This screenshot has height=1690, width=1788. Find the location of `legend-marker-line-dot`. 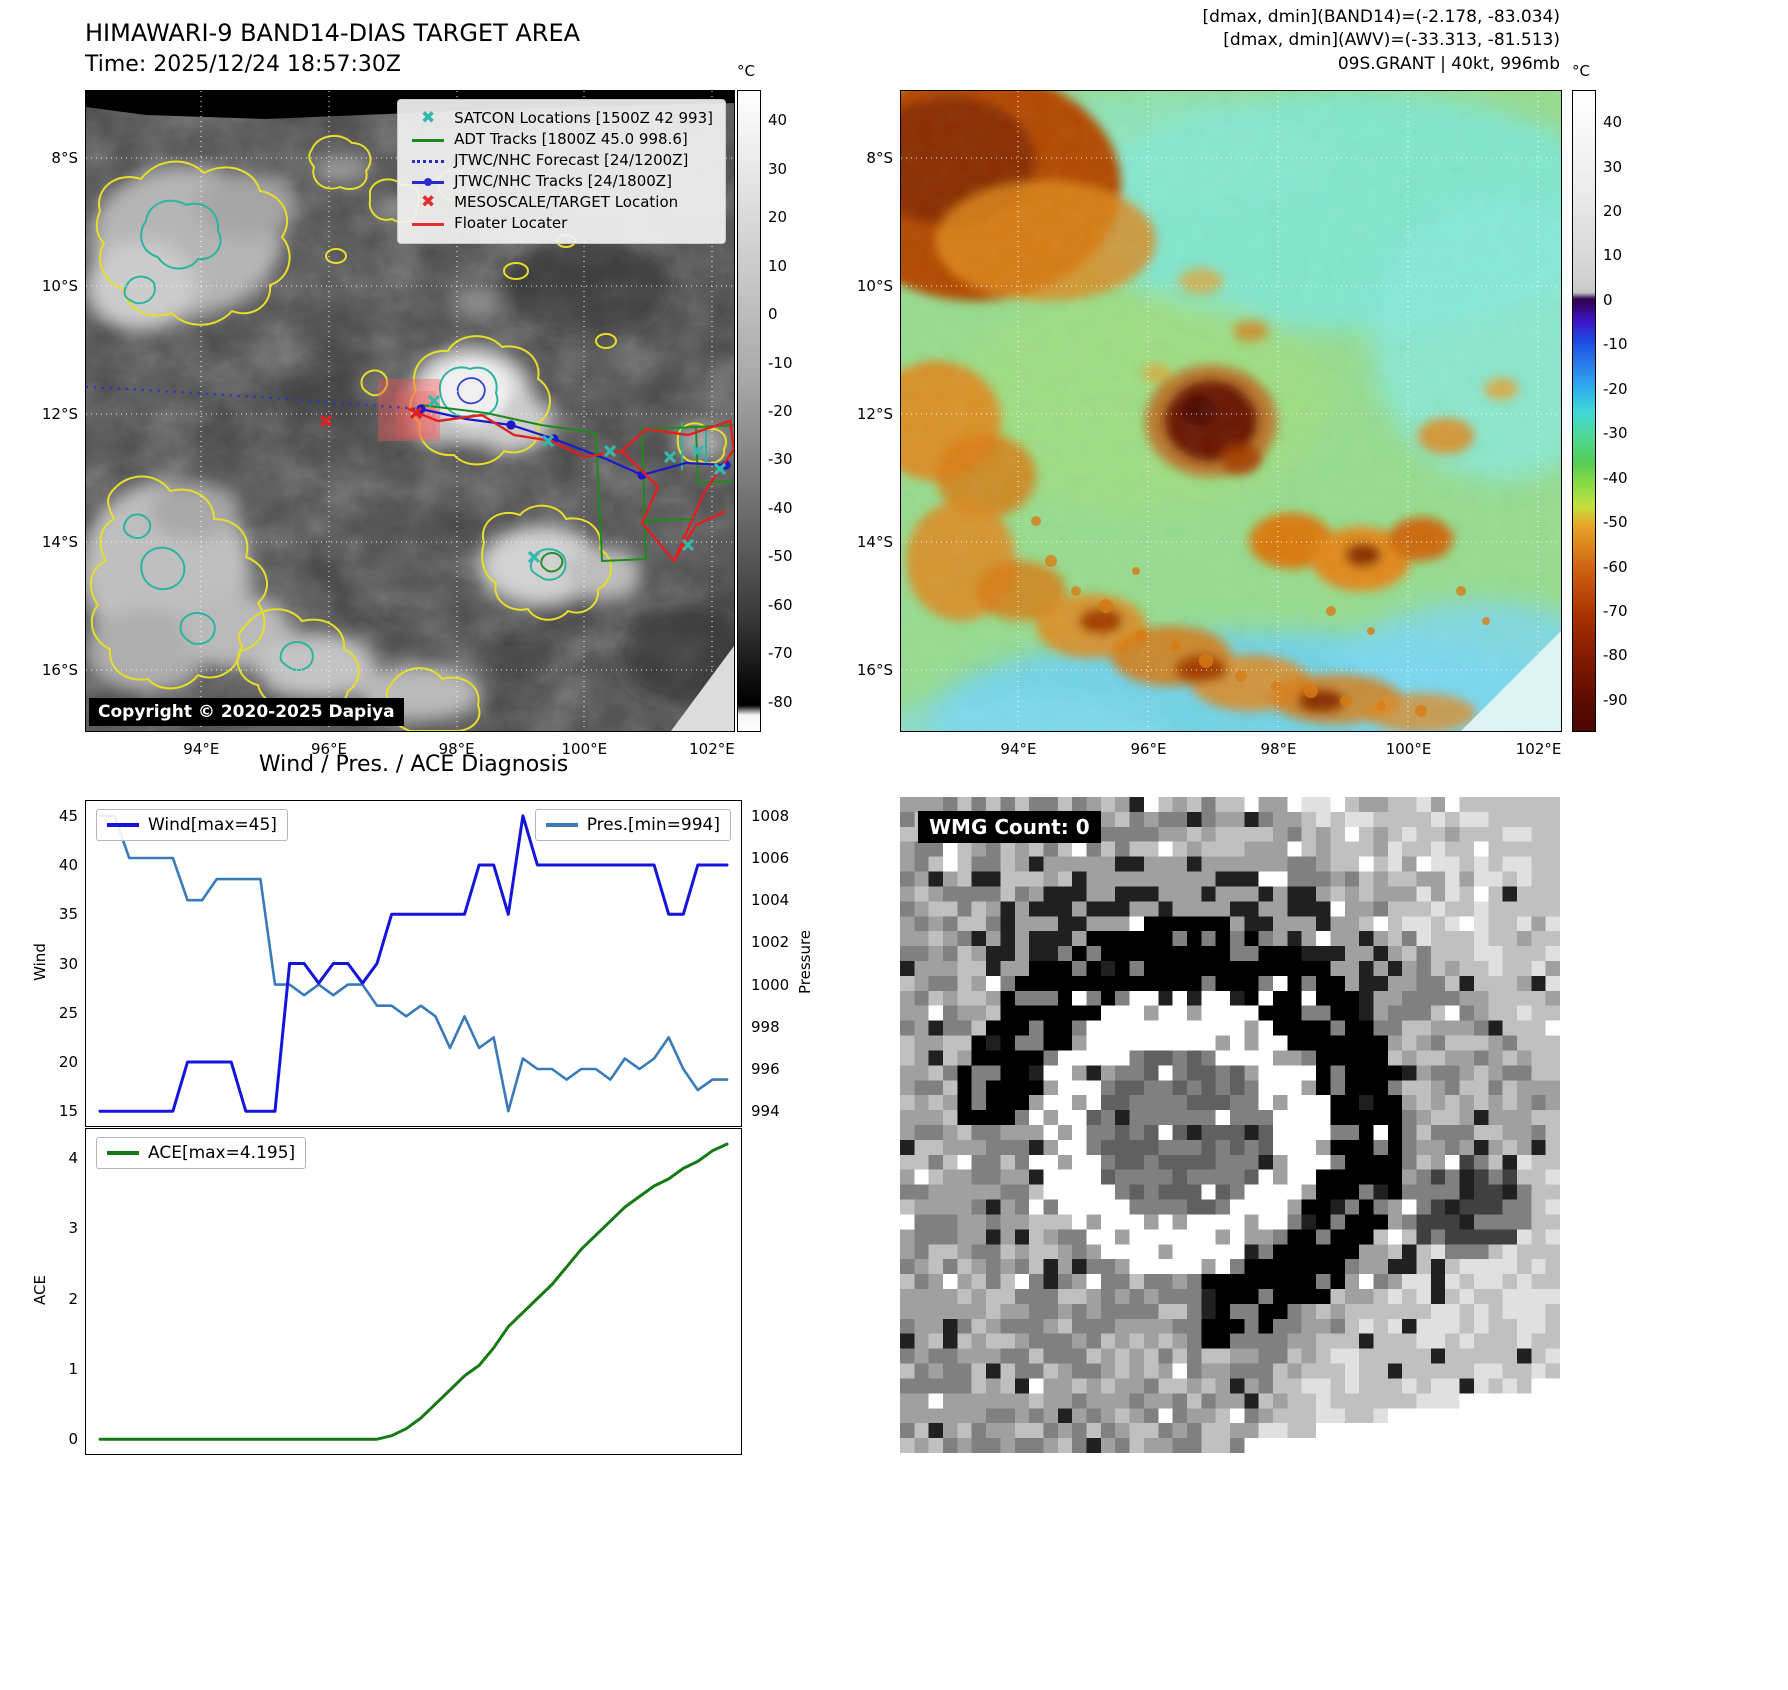

legend-marker-line-dot is located at coordinates (428, 182).